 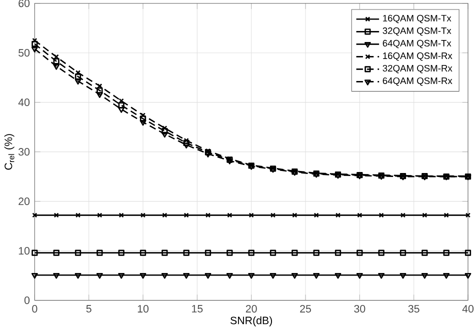 What do you see at coordinates (9, 152) in the screenshot?
I see `y-axis-title: C$_{rel}$ (%)` at bounding box center [9, 152].